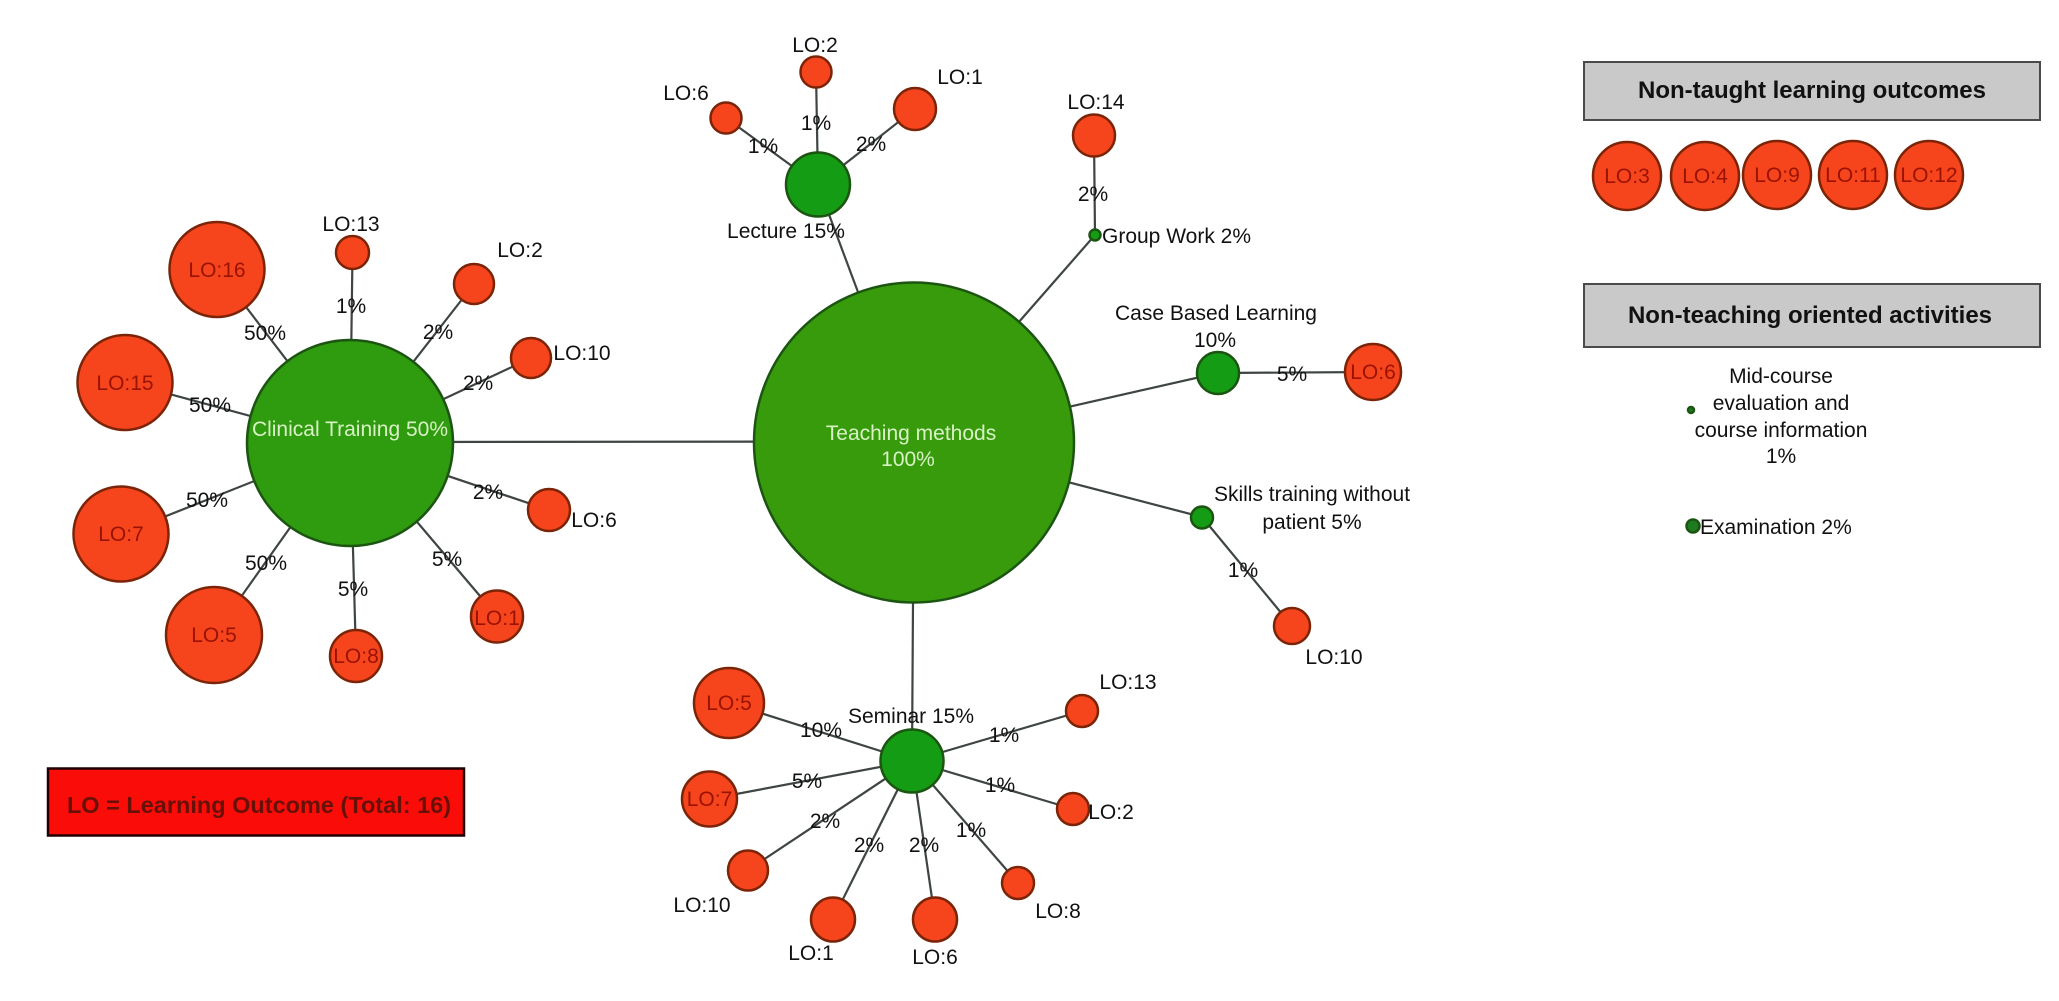 This screenshot has width=2059, height=1001. I want to click on svg-text: LO:16, so click(216, 270).